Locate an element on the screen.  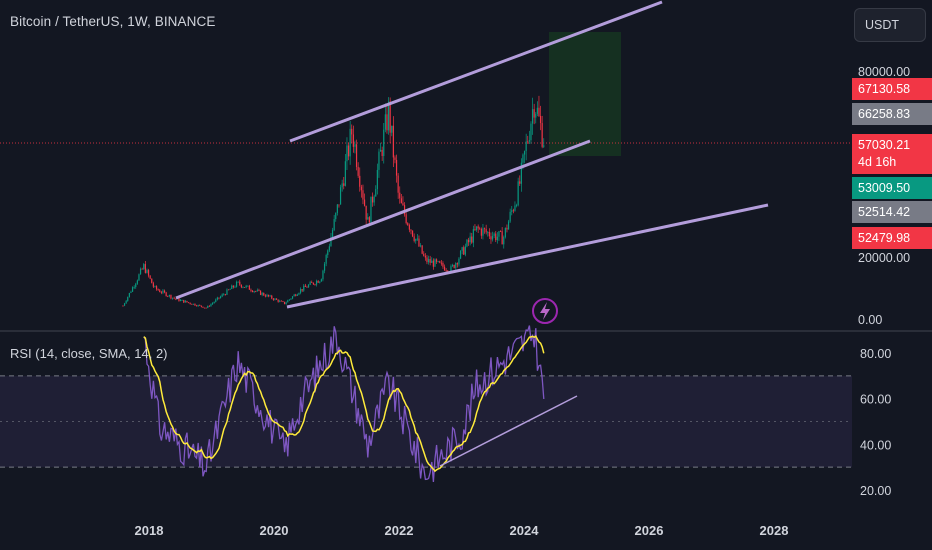
price-tick-label: 0.00 is located at coordinates (870, 320).